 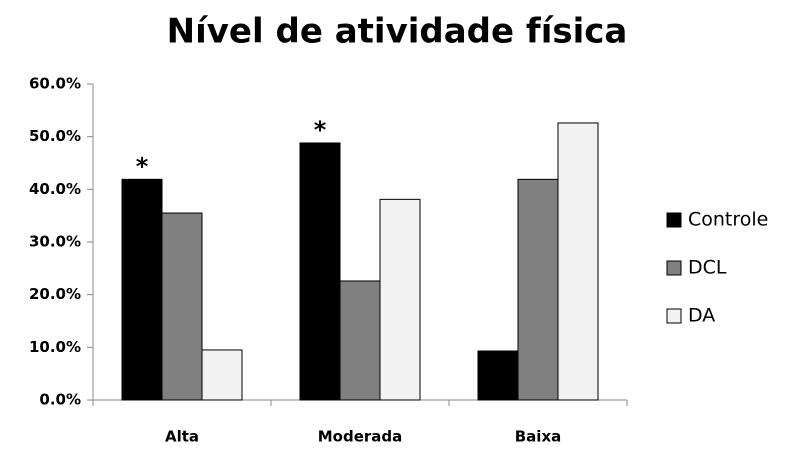 What do you see at coordinates (701, 316) in the screenshot?
I see `legend-label: DA` at bounding box center [701, 316].